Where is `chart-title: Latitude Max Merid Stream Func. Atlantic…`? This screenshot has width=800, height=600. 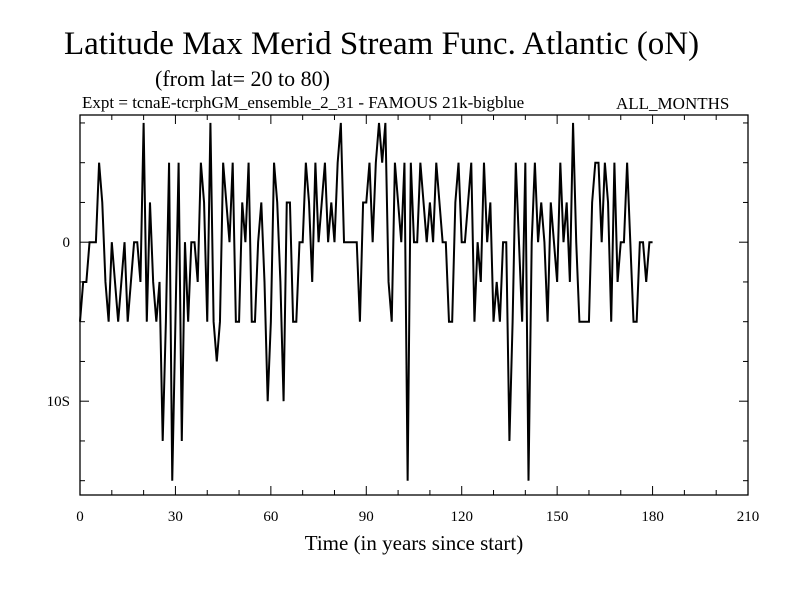
chart-title: Latitude Max Merid Stream Func. Atlantic… is located at coordinates (382, 44).